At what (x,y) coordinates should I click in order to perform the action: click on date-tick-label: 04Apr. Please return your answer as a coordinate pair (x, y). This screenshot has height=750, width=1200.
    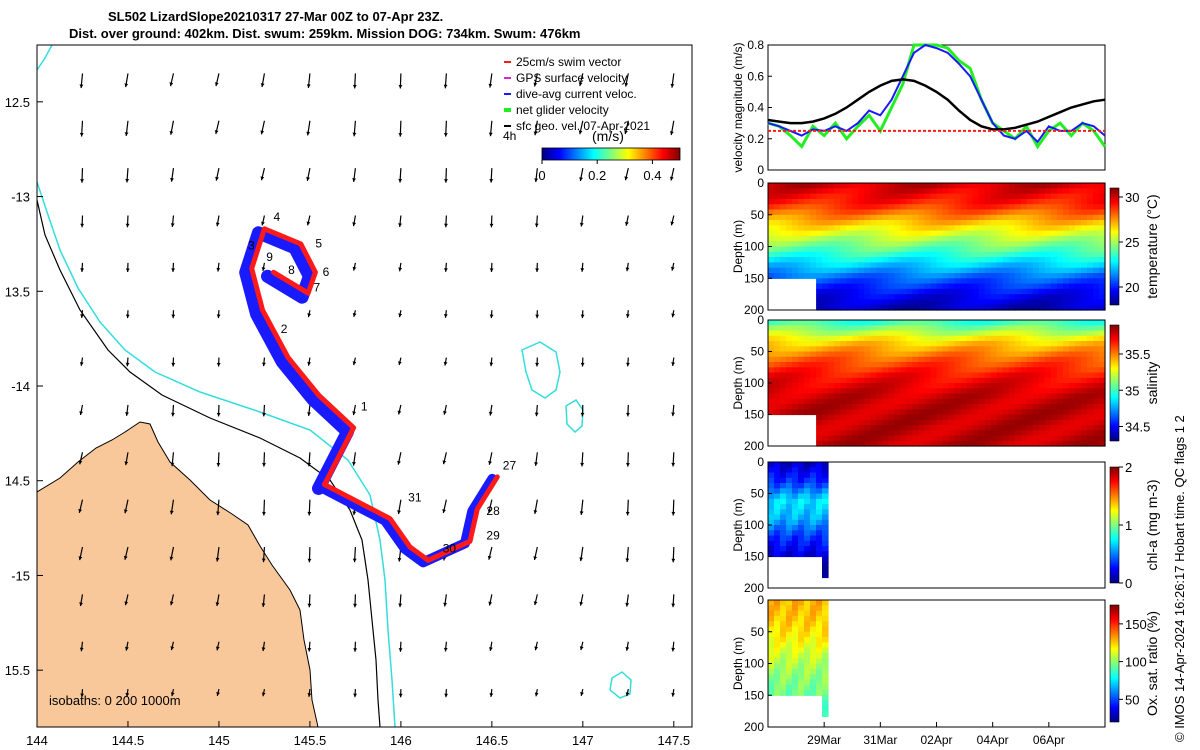
    Looking at the image, I should click on (993, 740).